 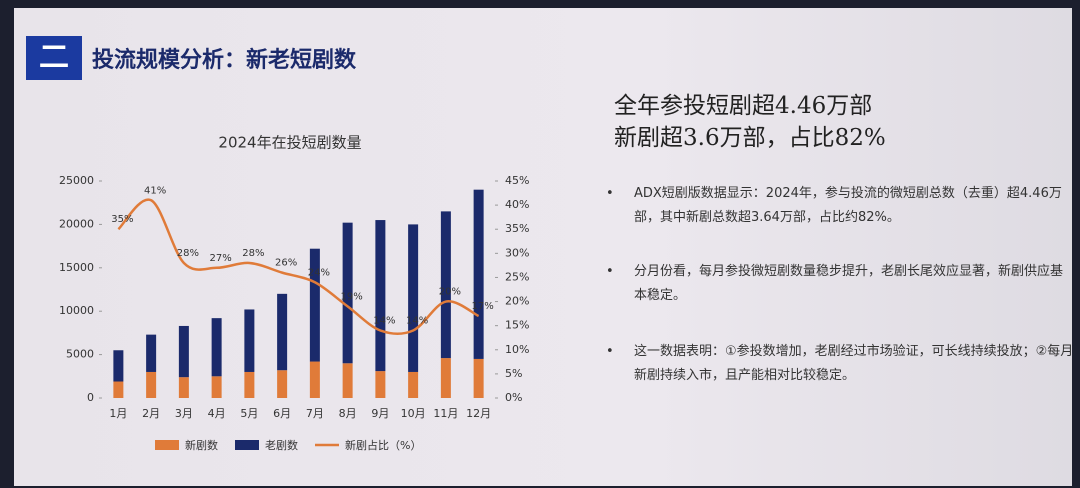 I want to click on x-tick-label: 3月, so click(x=184, y=413).